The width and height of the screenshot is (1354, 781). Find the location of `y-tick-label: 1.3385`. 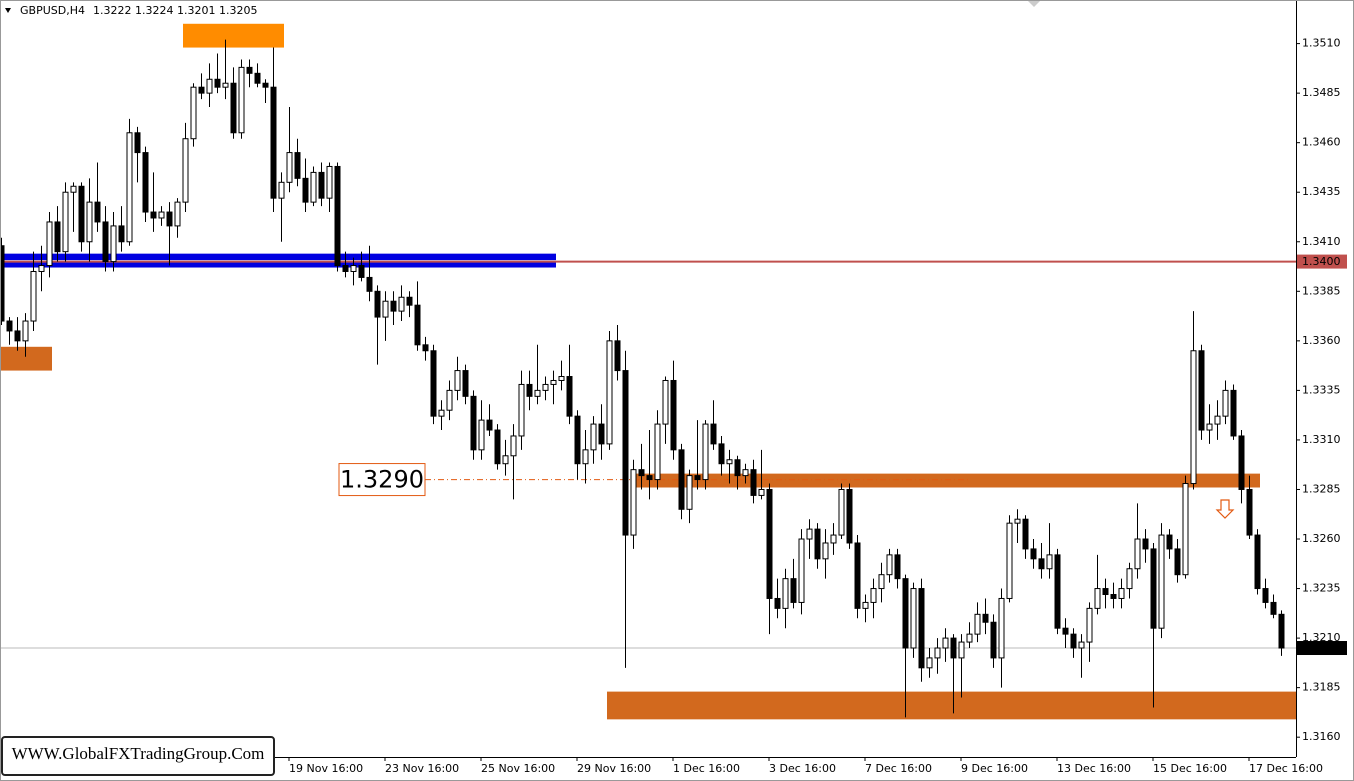

y-tick-label: 1.3385 is located at coordinates (1321, 290).